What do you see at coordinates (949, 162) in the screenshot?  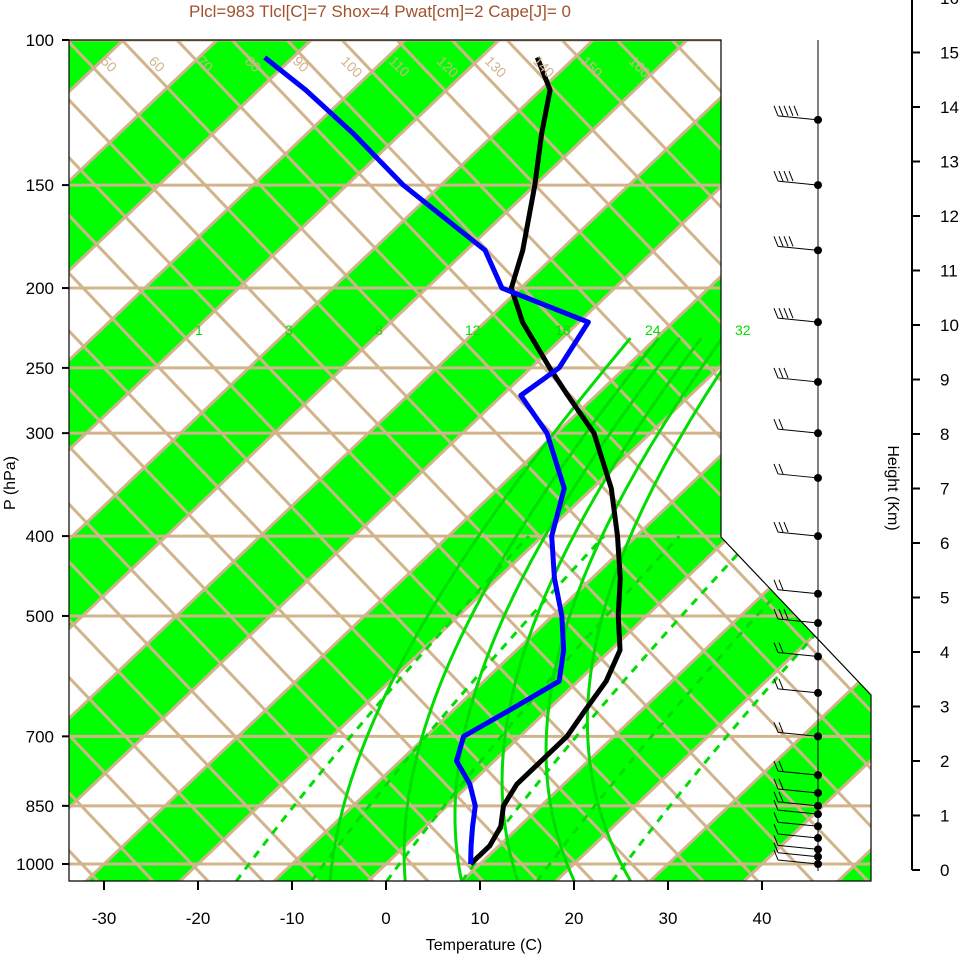 I see `height-tick-label: 13` at bounding box center [949, 162].